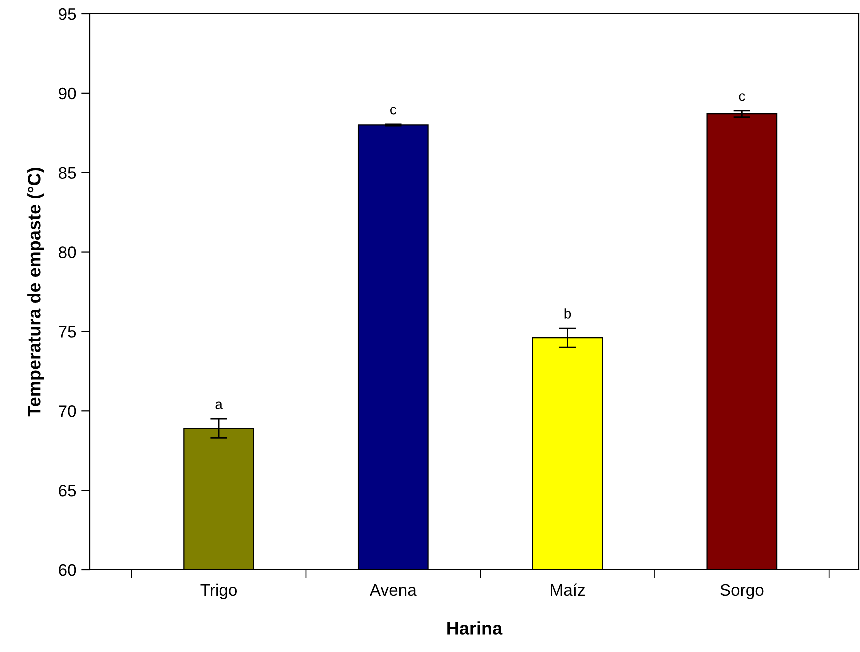  Describe the element at coordinates (475, 628) in the screenshot. I see `x-axis-title: Harina` at that location.